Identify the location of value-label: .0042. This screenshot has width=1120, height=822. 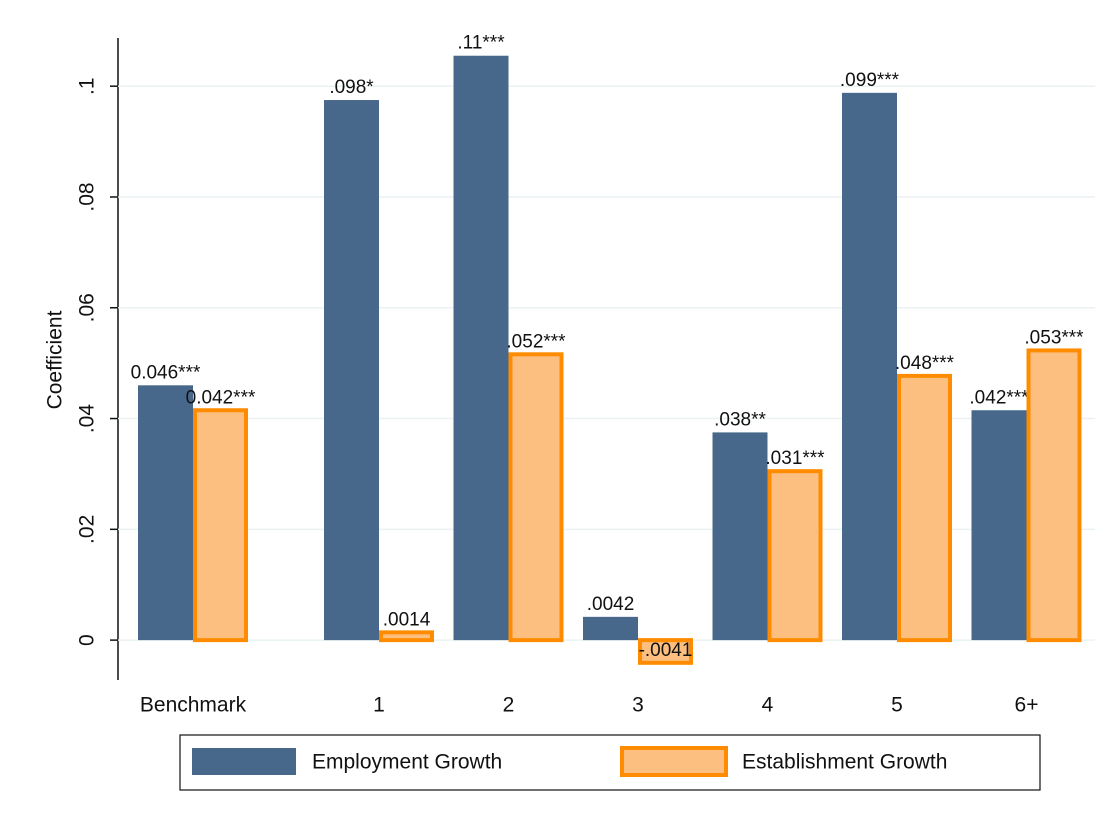
(611, 604).